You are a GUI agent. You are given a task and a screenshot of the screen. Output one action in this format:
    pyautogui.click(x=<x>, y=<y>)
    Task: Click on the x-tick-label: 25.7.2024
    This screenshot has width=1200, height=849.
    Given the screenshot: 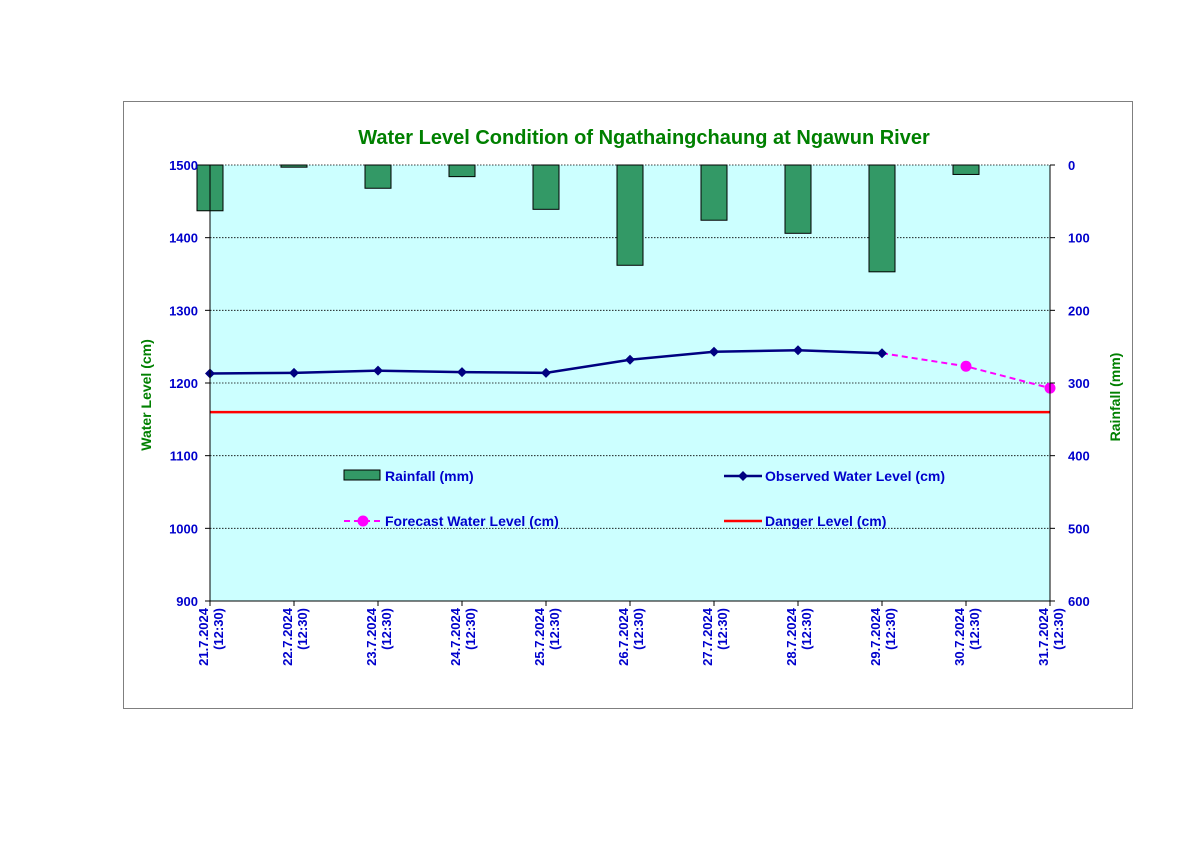 What is the action you would take?
    pyautogui.click(x=539, y=636)
    